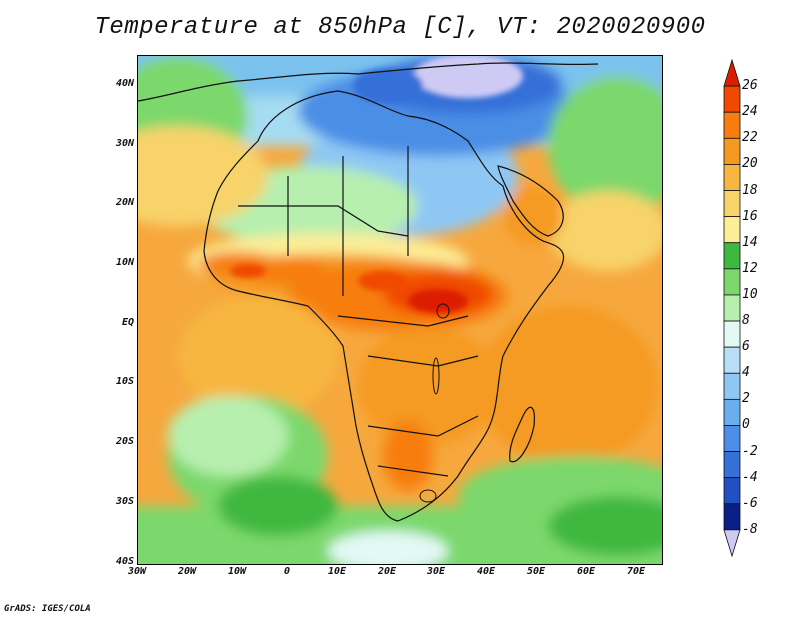  Describe the element at coordinates (636, 571) in the screenshot. I see `x-tick-label: 70E` at that location.